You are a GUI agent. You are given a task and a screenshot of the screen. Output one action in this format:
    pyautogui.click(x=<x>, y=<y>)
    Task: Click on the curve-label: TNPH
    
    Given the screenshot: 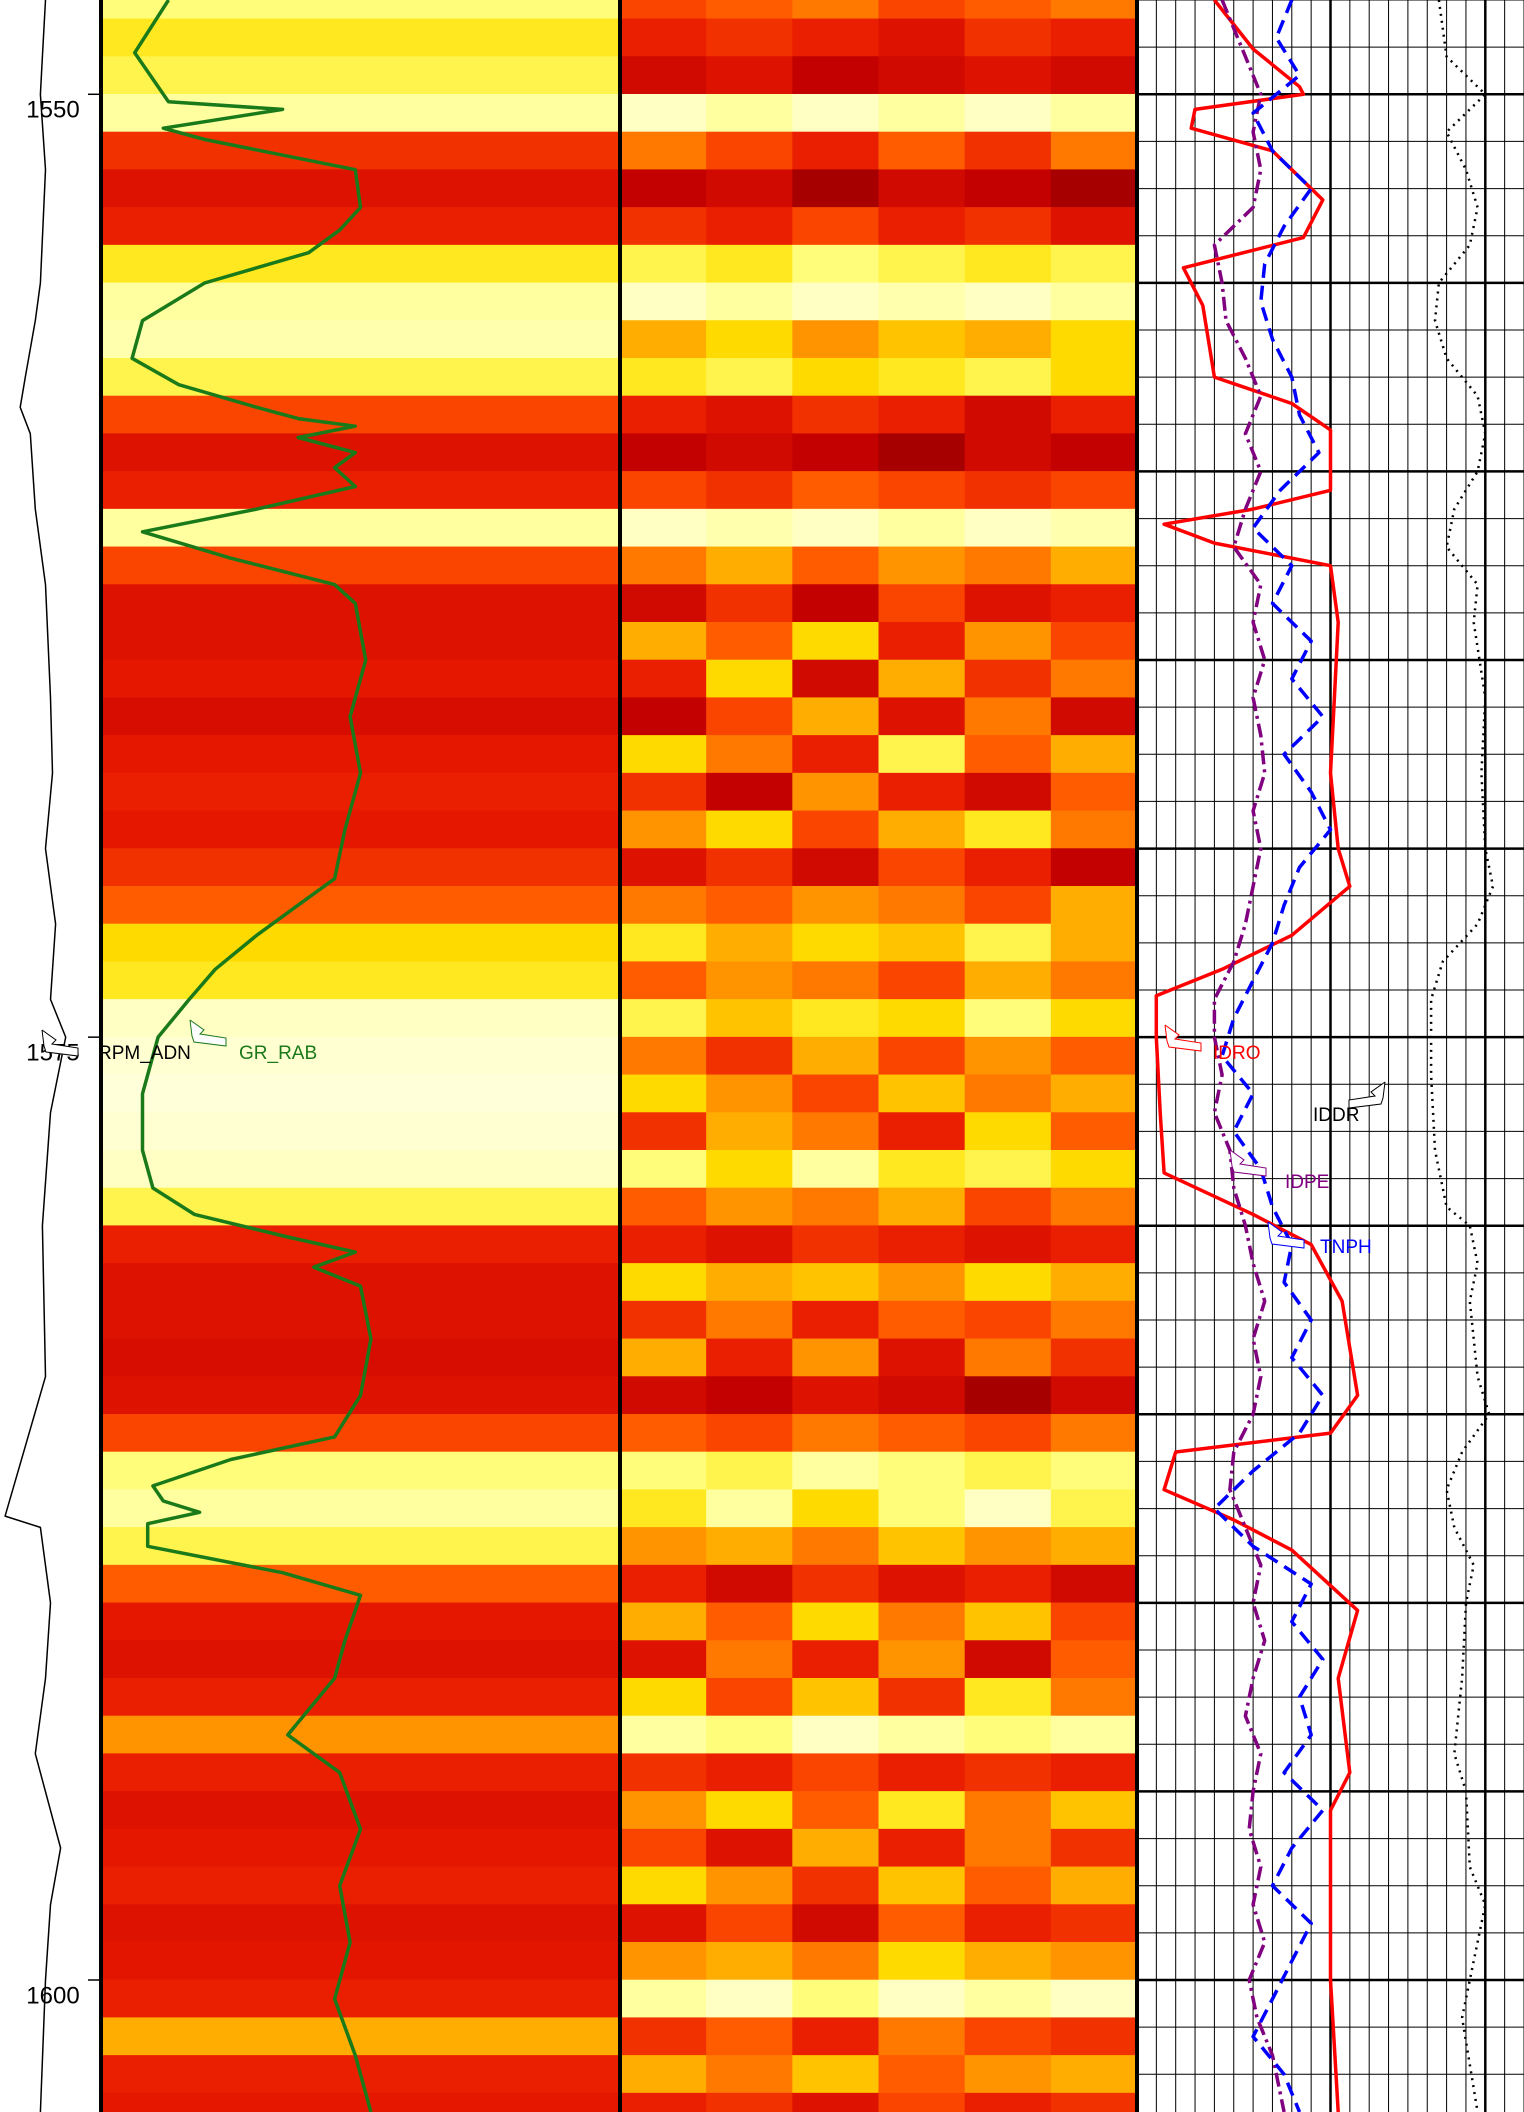 What is the action you would take?
    pyautogui.click(x=1346, y=1247)
    